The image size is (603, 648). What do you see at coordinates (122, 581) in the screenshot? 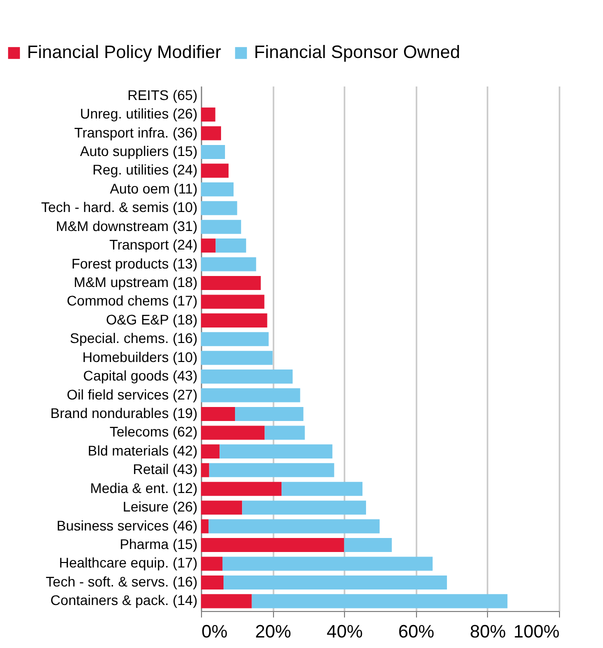
I see `y-tick-label: Tech - soft. & servs. (16)` at bounding box center [122, 581].